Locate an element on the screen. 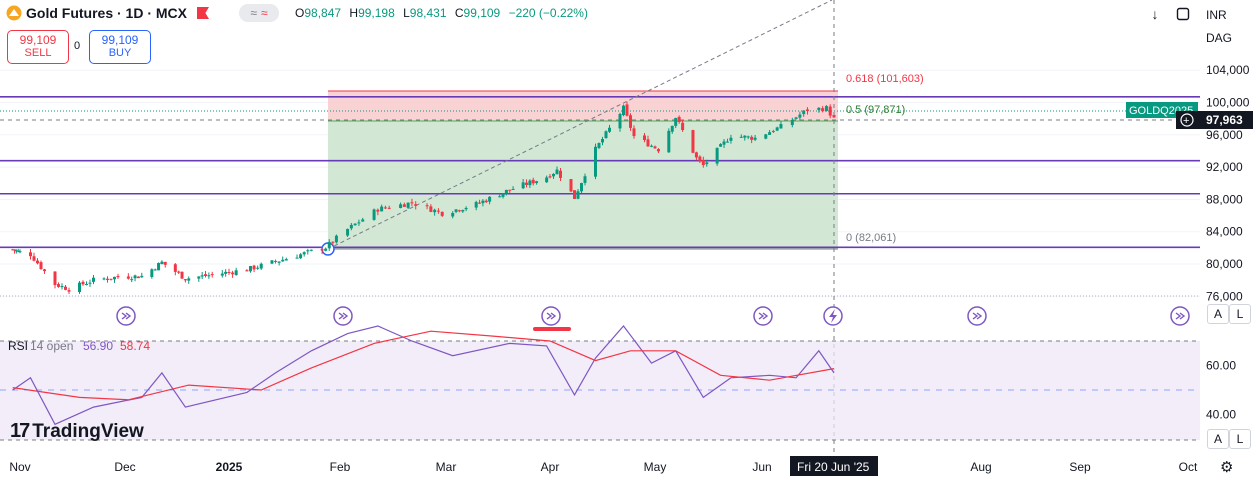  ohlc-low: 98,431 is located at coordinates (428, 13).